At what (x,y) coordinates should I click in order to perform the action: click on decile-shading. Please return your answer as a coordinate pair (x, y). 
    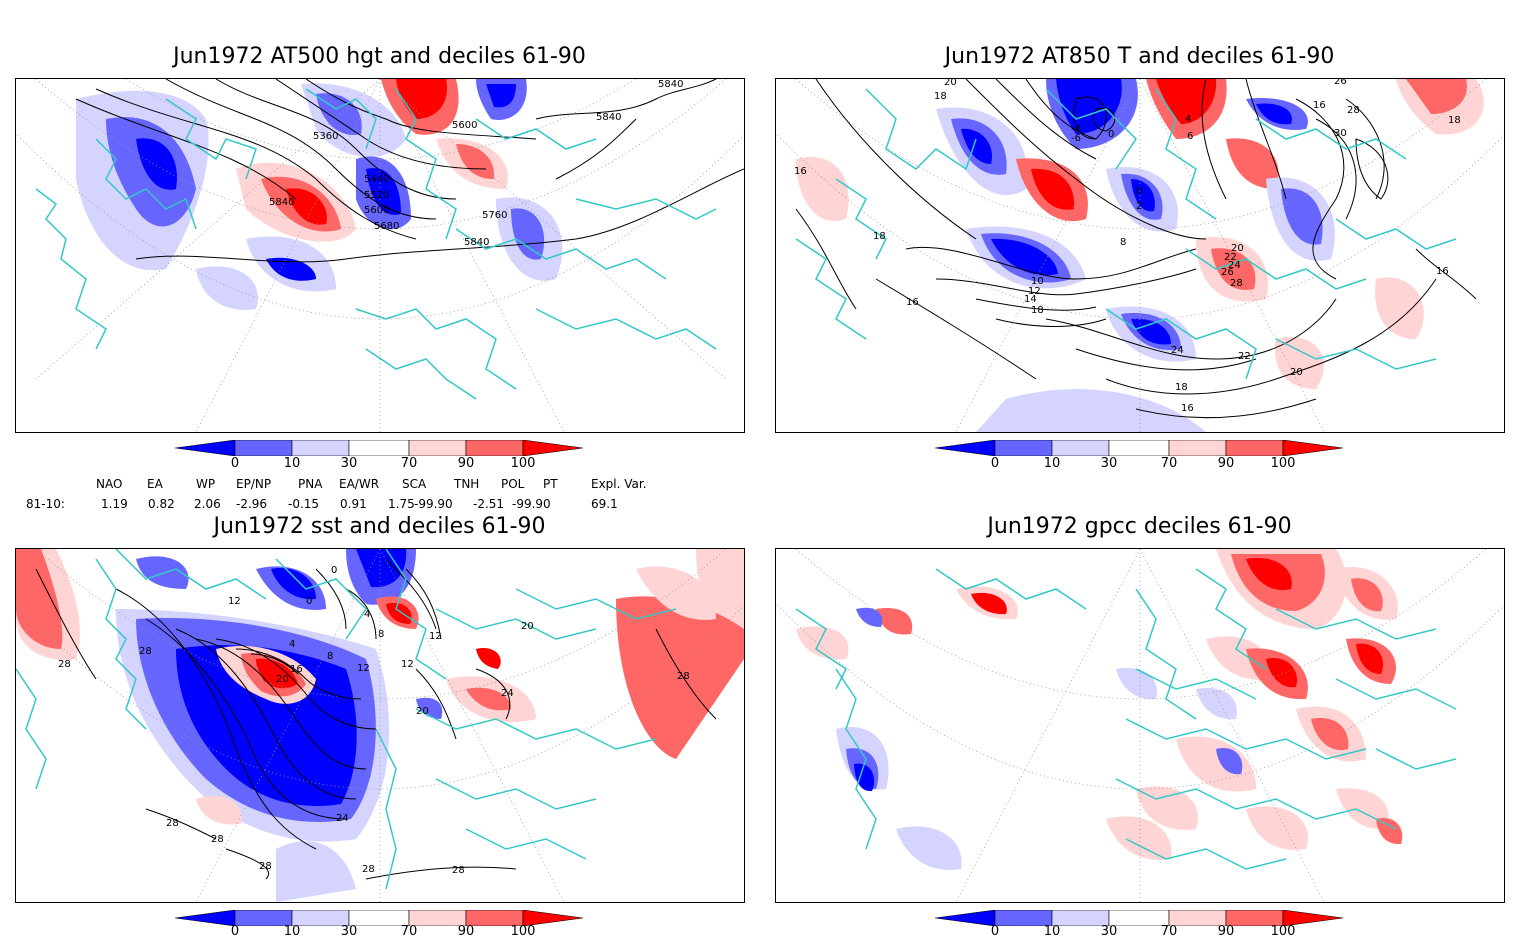
    Looking at the image, I should click on (319, 194).